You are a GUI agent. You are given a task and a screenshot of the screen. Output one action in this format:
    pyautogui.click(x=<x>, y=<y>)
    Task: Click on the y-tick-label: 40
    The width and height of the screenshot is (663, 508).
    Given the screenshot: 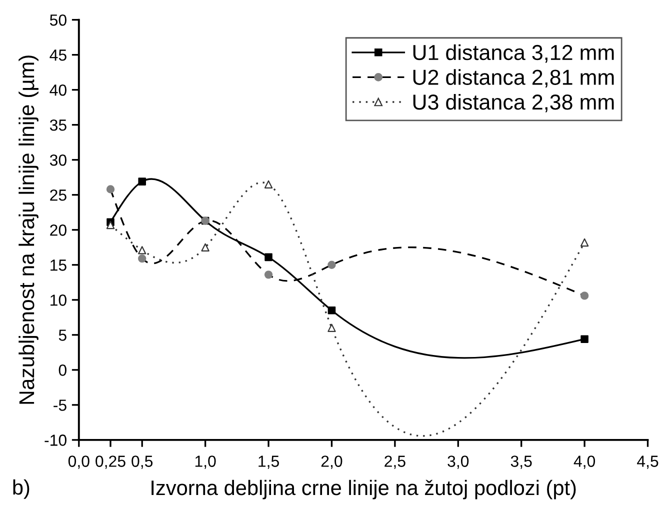 What is the action you would take?
    pyautogui.click(x=58, y=90)
    